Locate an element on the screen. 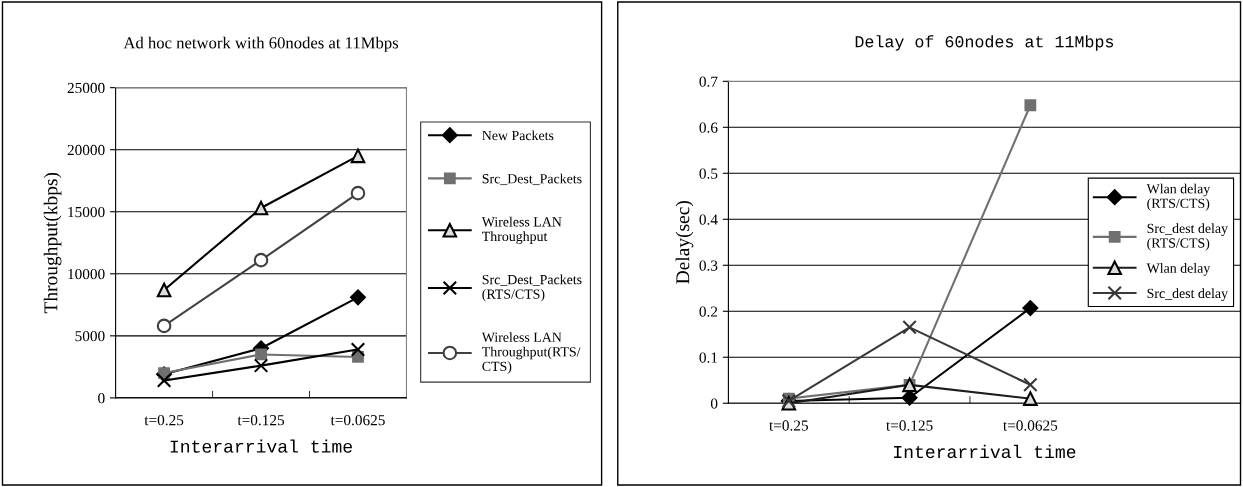 The height and width of the screenshot is (487, 1243). legend-label: Wireless LAN Throughput(RTS/ CTS) is located at coordinates (531, 353).